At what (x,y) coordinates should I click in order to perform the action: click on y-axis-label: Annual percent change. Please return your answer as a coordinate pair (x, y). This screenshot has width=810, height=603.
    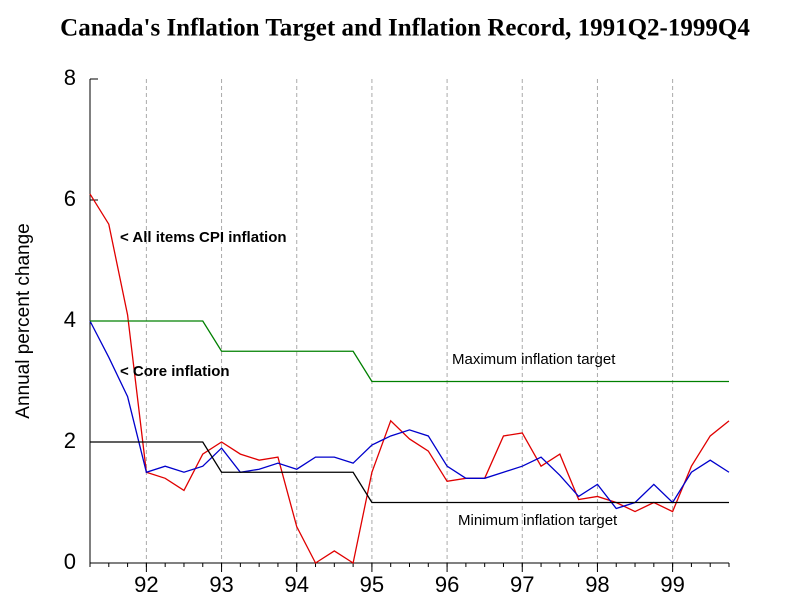
    Looking at the image, I should click on (23, 320).